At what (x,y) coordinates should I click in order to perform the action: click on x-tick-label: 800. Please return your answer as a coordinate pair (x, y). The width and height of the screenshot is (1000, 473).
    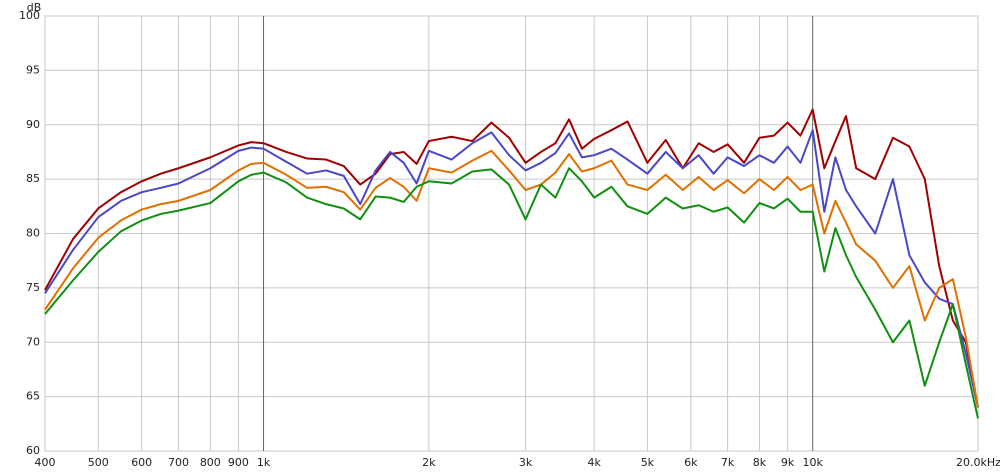
    Looking at the image, I should click on (210, 462).